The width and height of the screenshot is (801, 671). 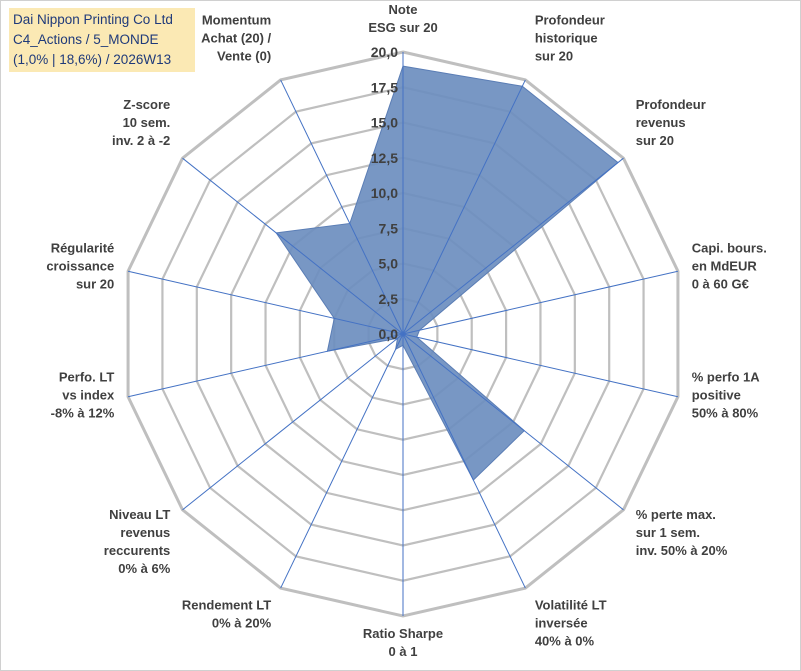 I want to click on axis-label-3: Capi. bours. en MdEUR 0 à 60 G€, so click(x=729, y=265).